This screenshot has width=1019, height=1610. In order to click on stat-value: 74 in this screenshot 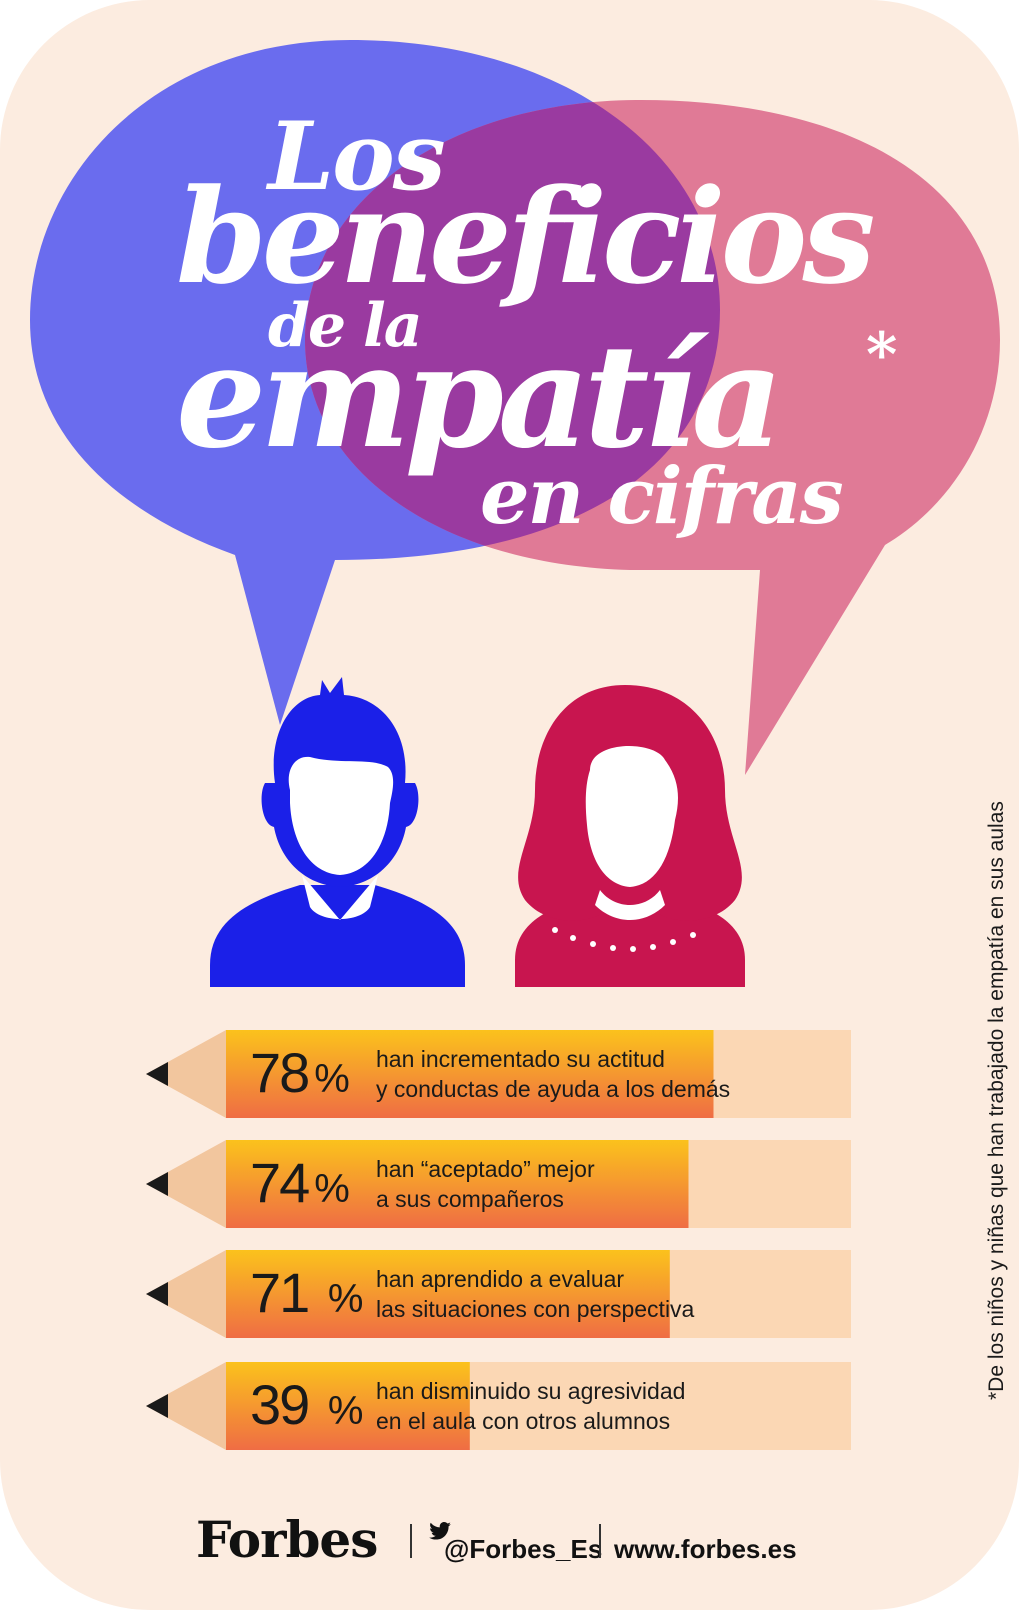, I will do `click(280, 1182)`.